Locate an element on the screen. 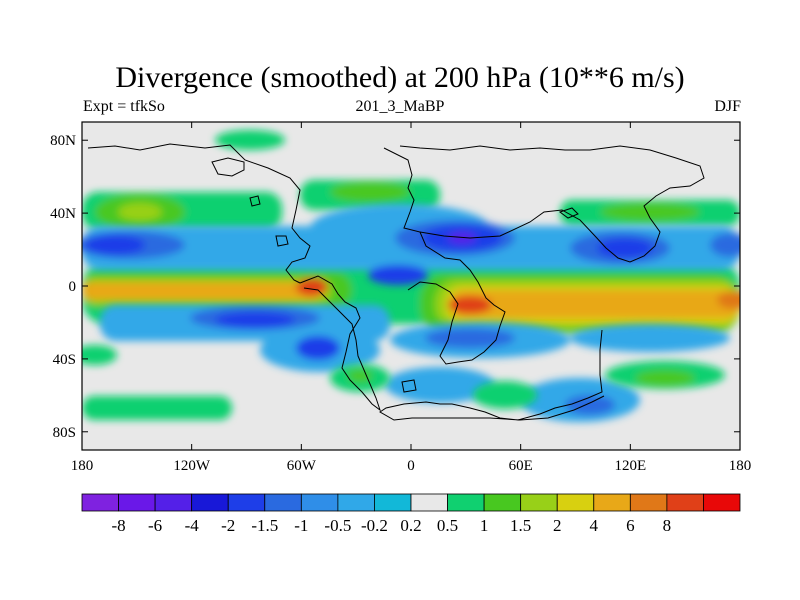 The width and height of the screenshot is (800, 600). colorbar-label: 4 is located at coordinates (594, 525).